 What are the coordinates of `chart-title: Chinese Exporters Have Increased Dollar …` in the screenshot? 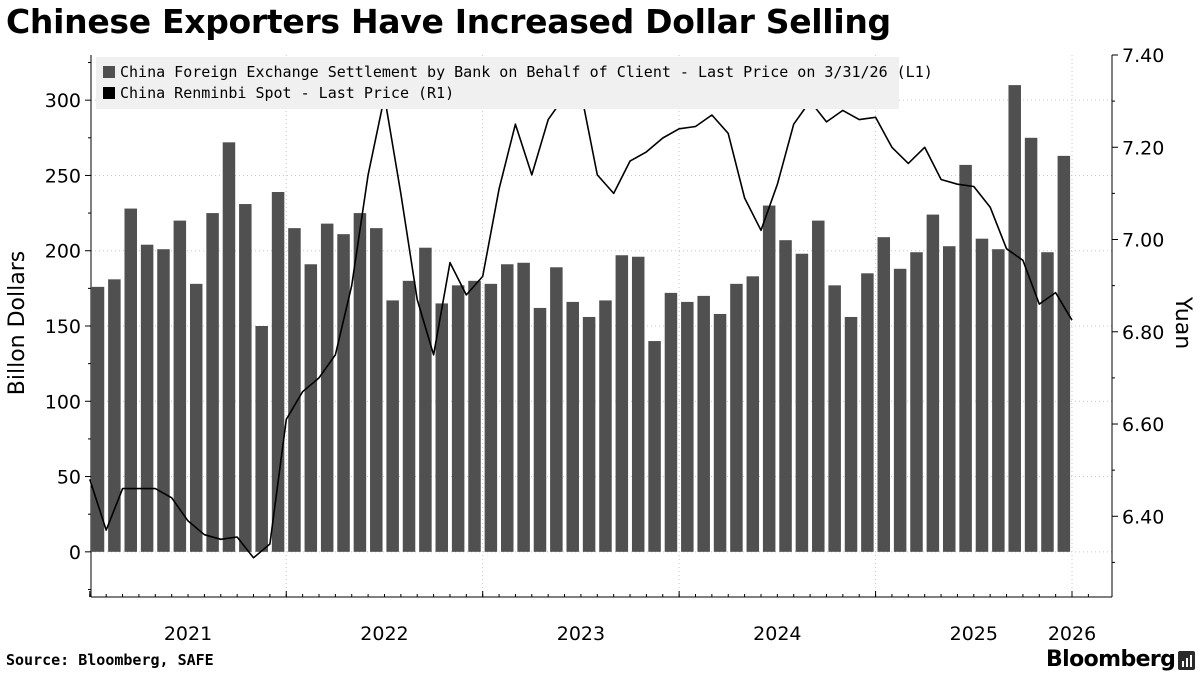 It's located at (448, 21).